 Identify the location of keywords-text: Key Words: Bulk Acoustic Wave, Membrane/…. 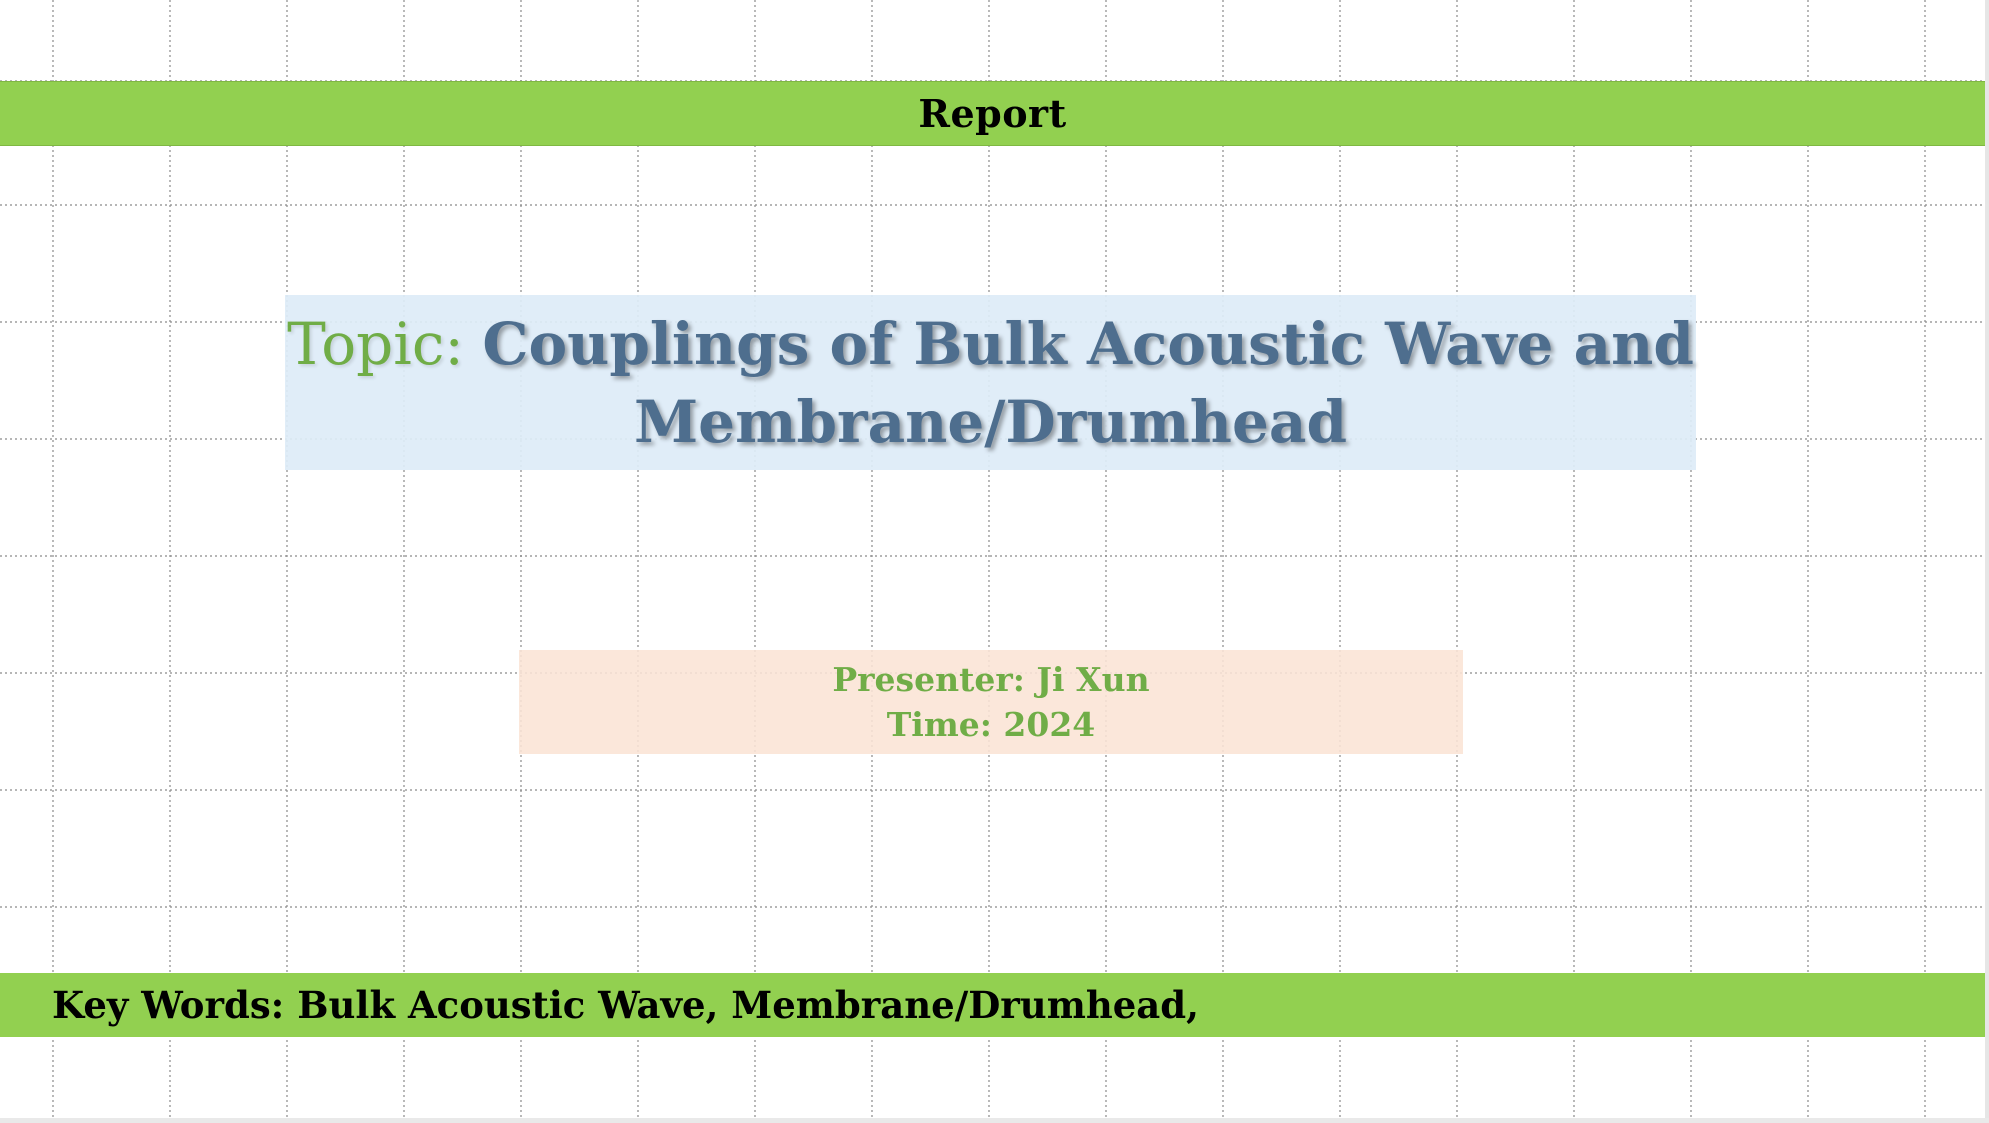
(626, 1005).